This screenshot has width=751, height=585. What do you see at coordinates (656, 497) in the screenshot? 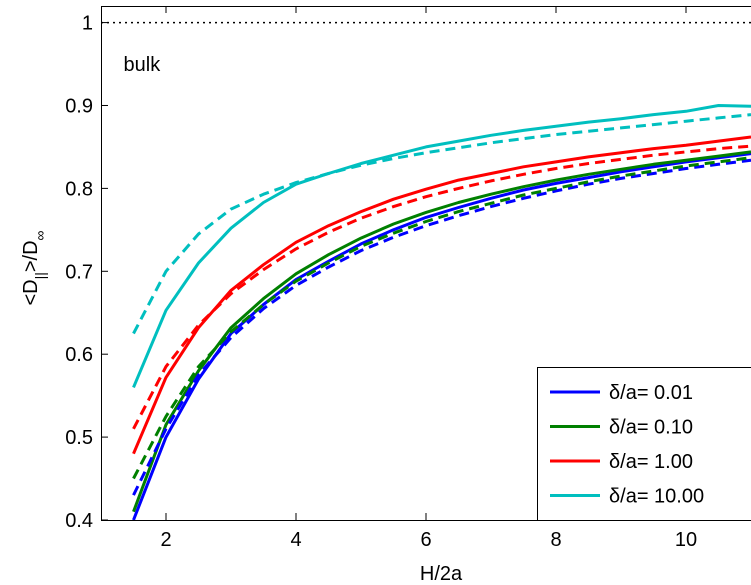
I see `legend-label: δ/a= 10.00` at bounding box center [656, 497].